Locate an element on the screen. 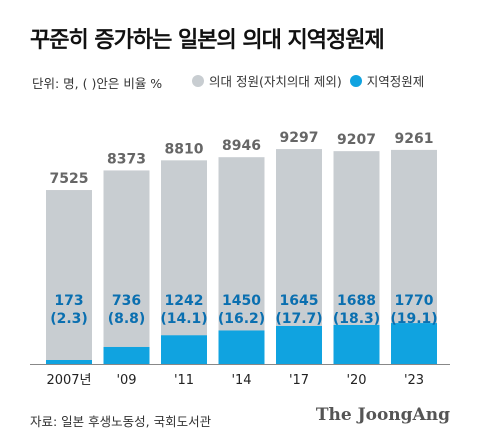 The height and width of the screenshot is (447, 480). x-tick-label: 2007년 is located at coordinates (68, 380).